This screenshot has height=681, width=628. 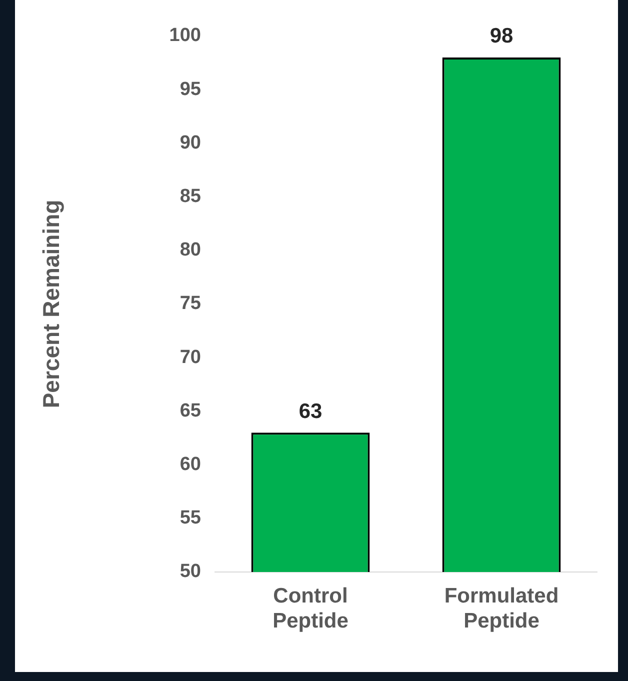 What do you see at coordinates (190, 571) in the screenshot?
I see `y-tick-label: 50` at bounding box center [190, 571].